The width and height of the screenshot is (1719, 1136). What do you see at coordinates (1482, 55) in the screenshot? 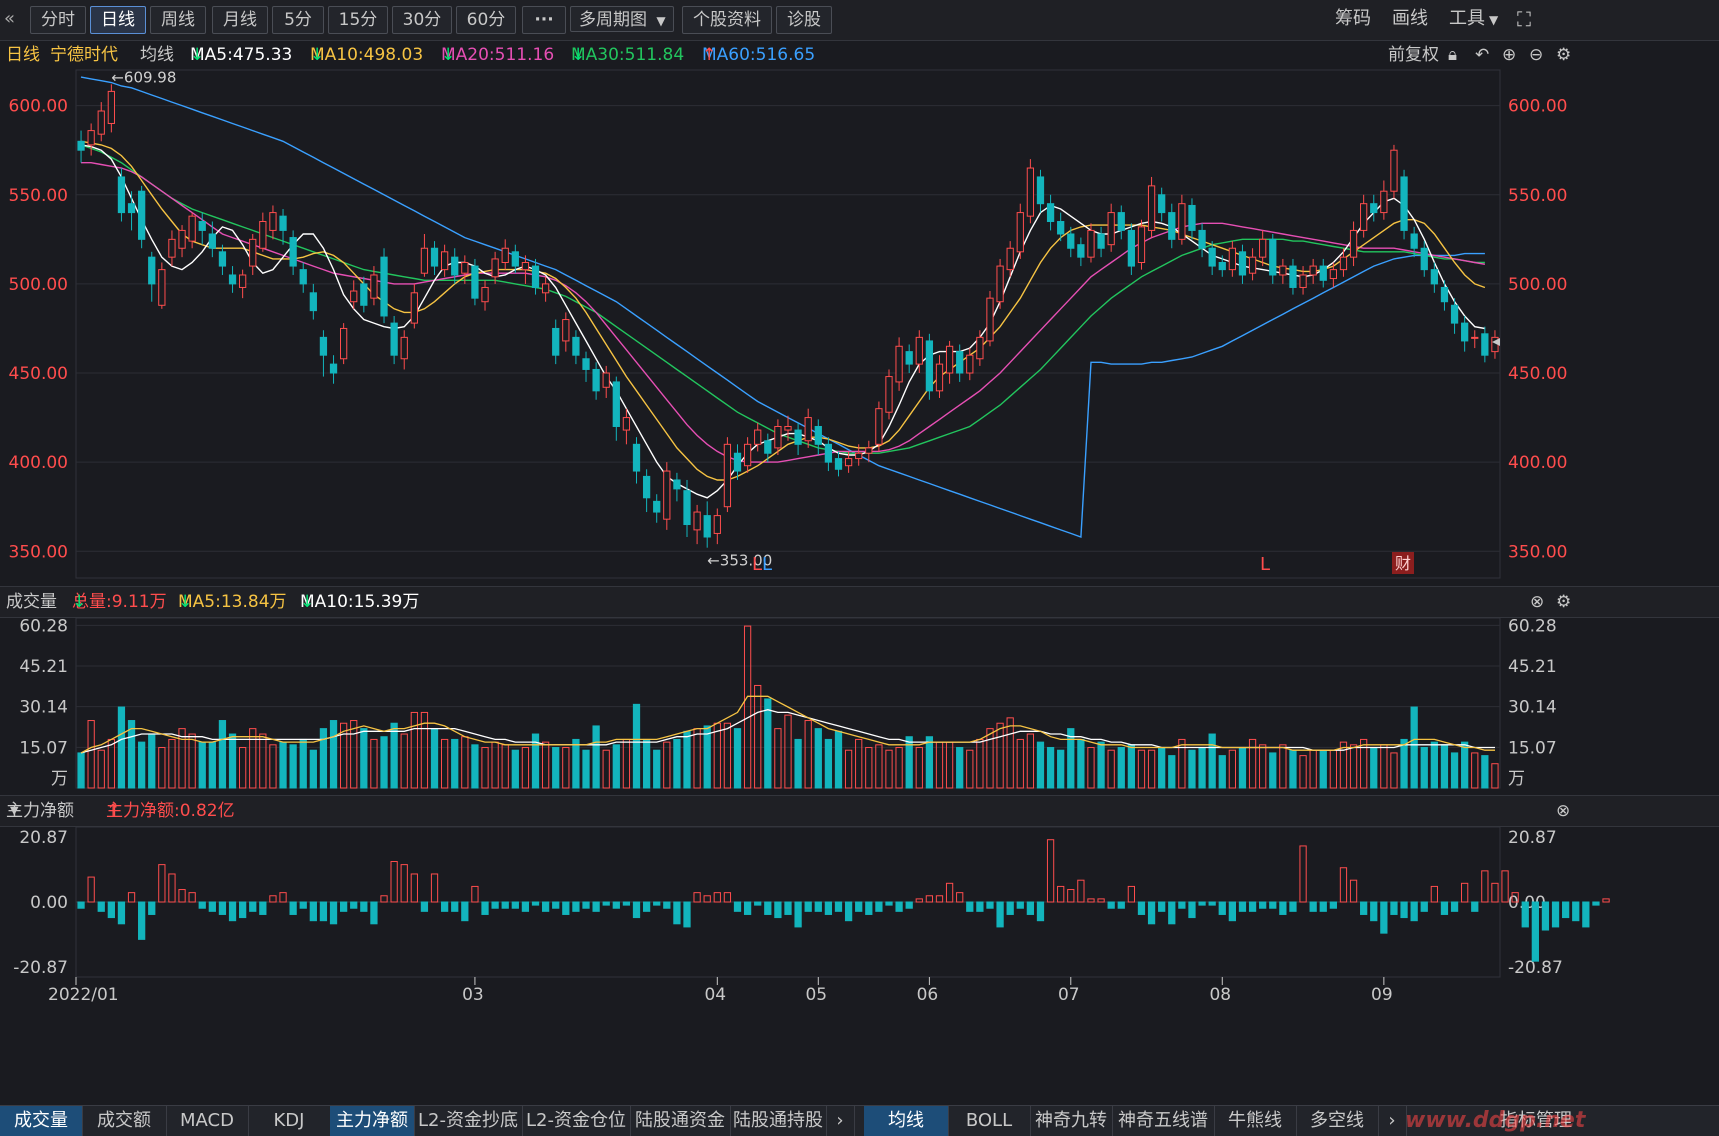
I see `undo-icon: ↶` at bounding box center [1482, 55].